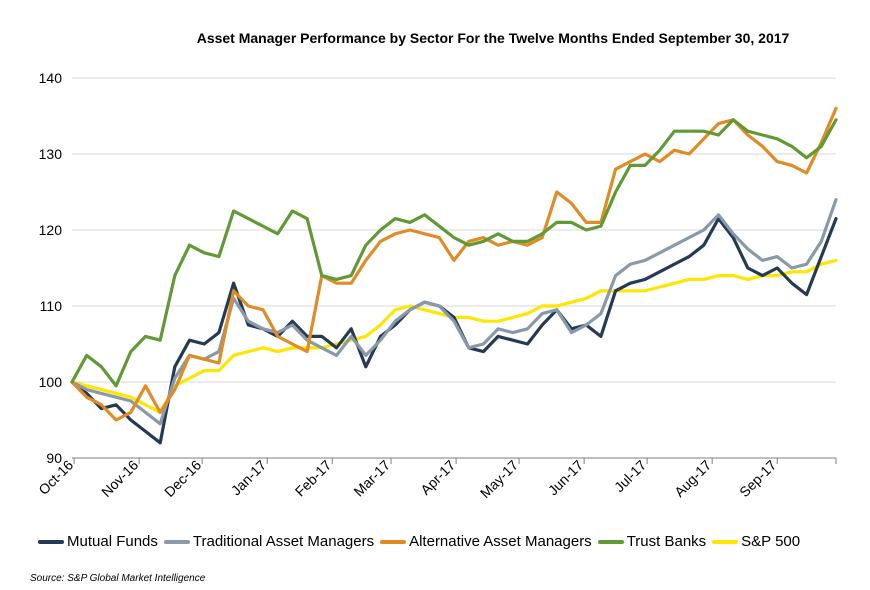  Describe the element at coordinates (51, 230) in the screenshot. I see `y-tick-label: 120` at that location.